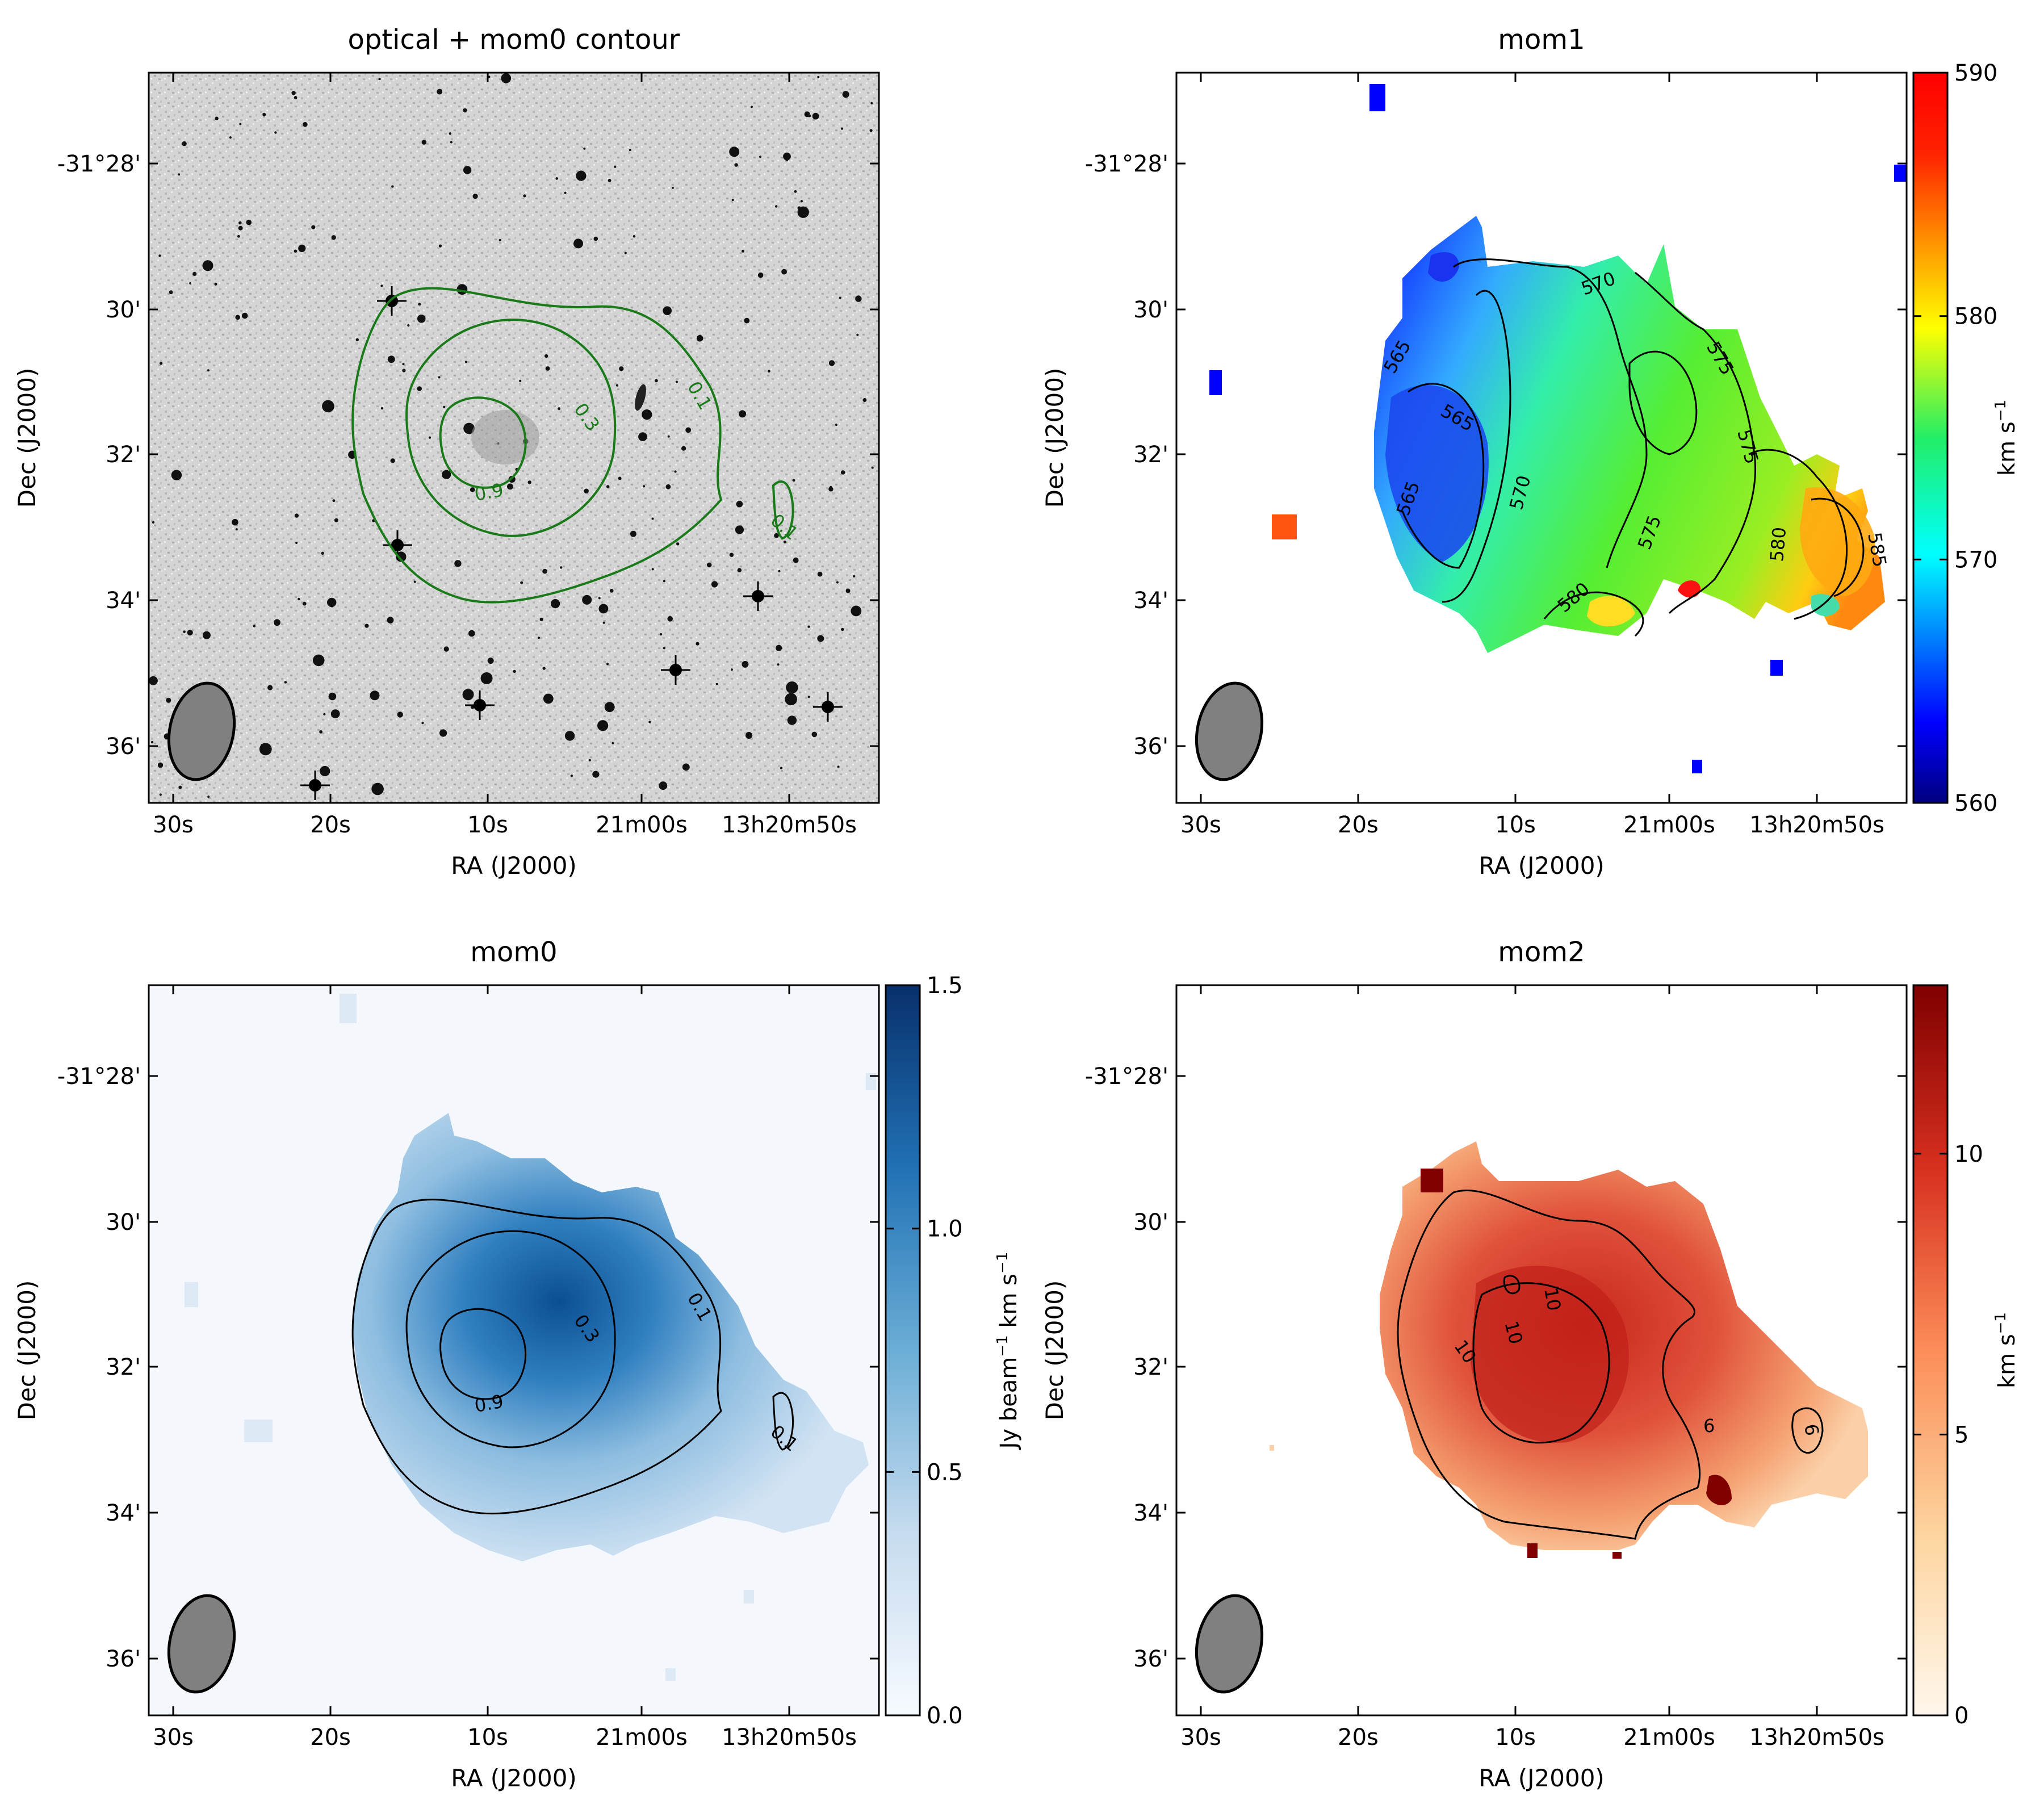 The width and height of the screenshot is (2044, 1817). I want to click on contour-570-north, so click(1550, 413).